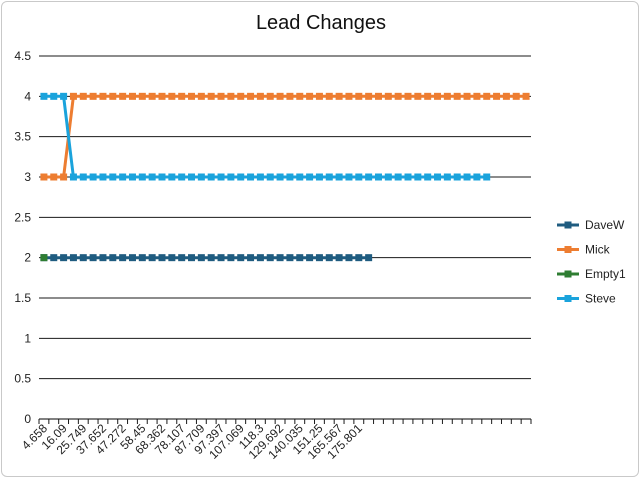  What do you see at coordinates (598, 250) in the screenshot?
I see `legend-label: Mick` at bounding box center [598, 250].